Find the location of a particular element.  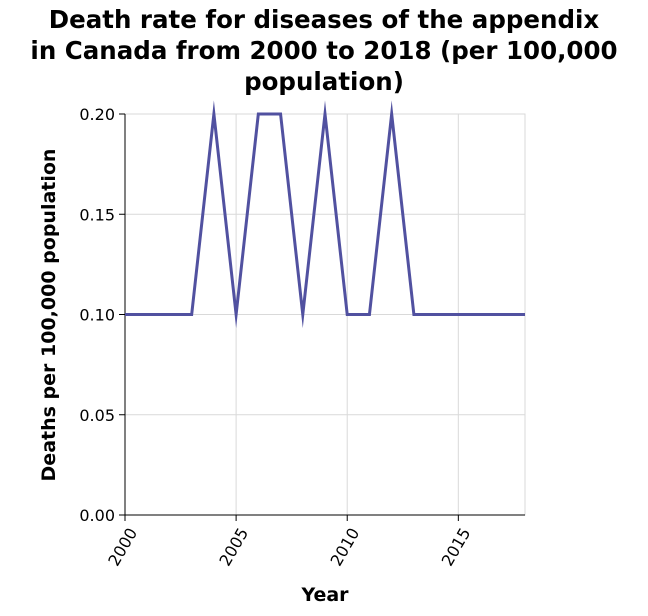

x-axis-title: Year is located at coordinates (324, 595).